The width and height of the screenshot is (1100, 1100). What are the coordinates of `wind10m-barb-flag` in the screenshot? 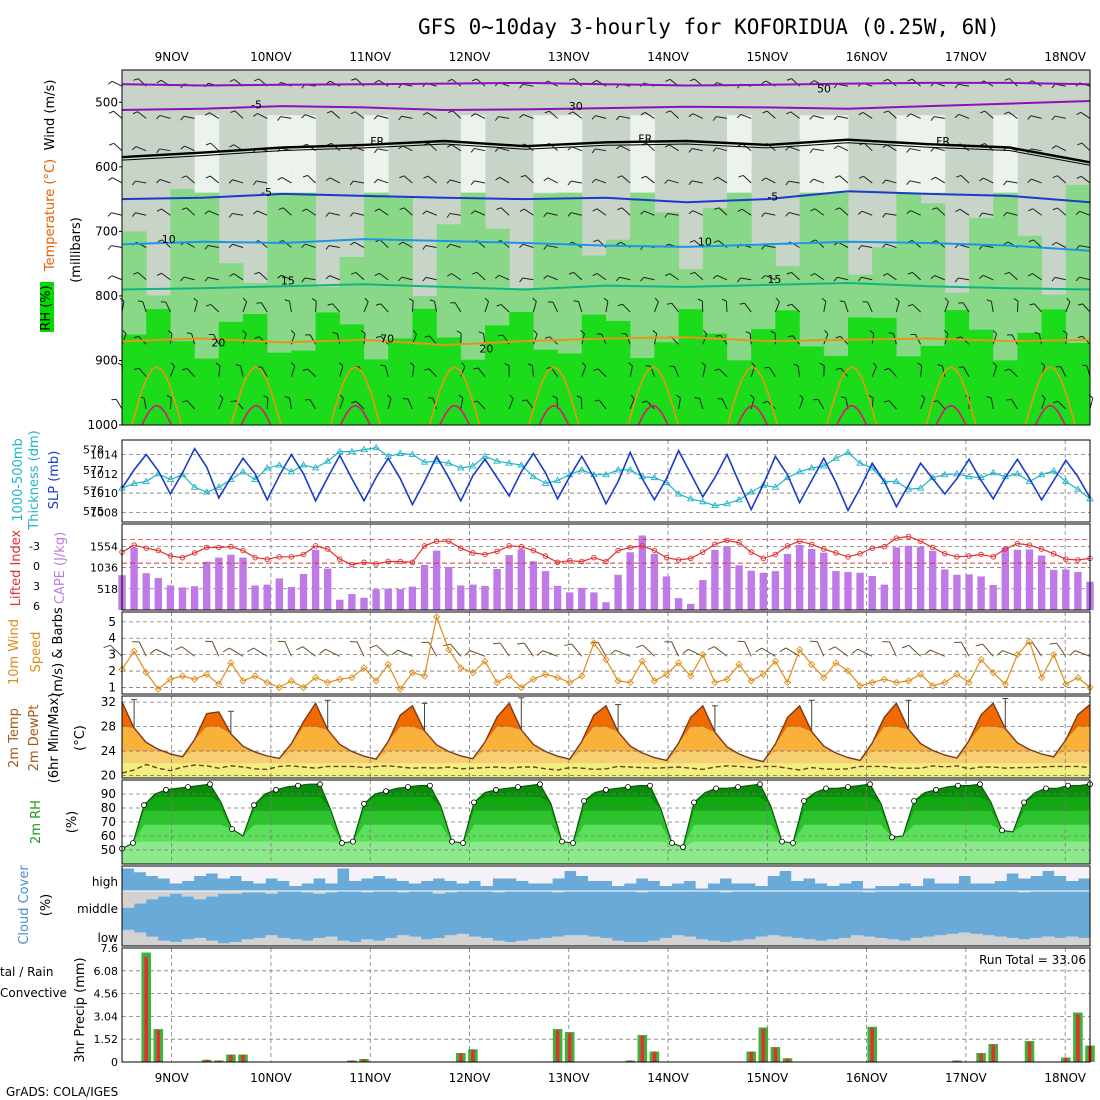 It's located at (497, 643).